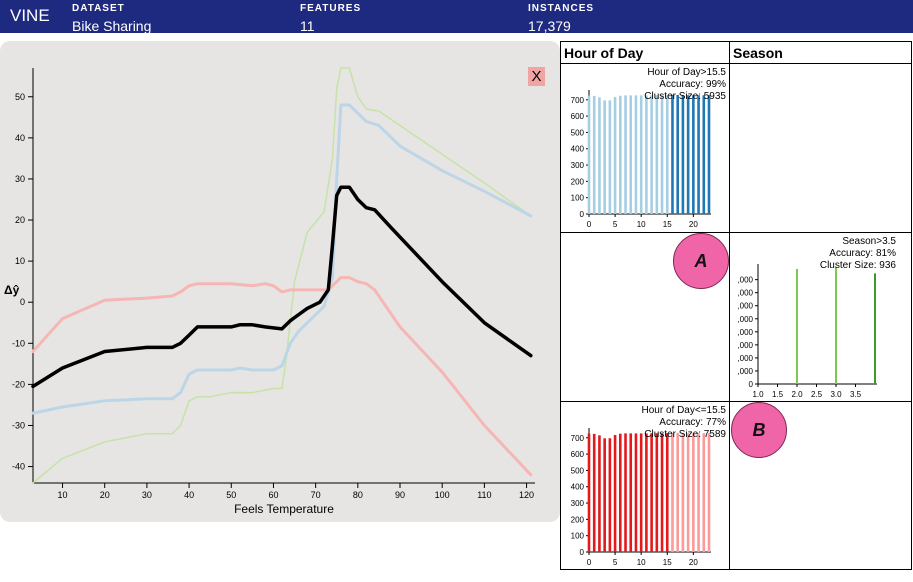 Image resolution: width=913 pixels, height=582 pixels. Describe the element at coordinates (685, 434) in the screenshot. I see `cluster-b-size: Cluster Size: 7589` at that location.